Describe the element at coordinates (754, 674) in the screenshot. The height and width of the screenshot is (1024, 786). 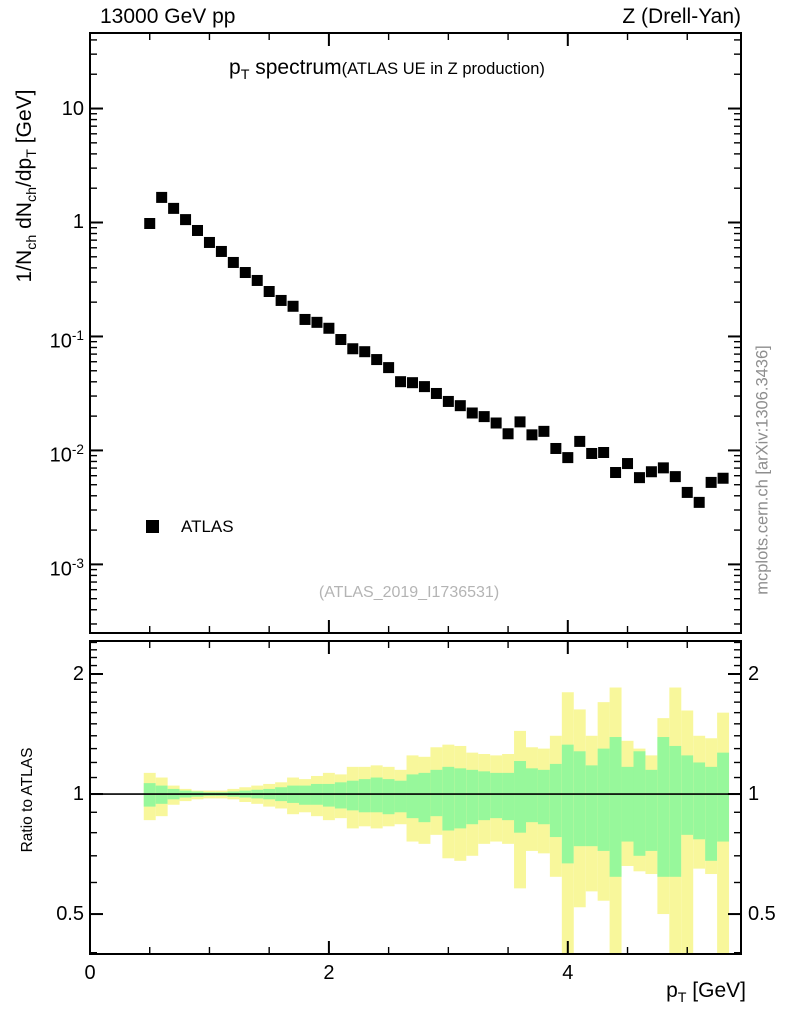
I see `ratio-y-tick-label-right: 2` at that location.